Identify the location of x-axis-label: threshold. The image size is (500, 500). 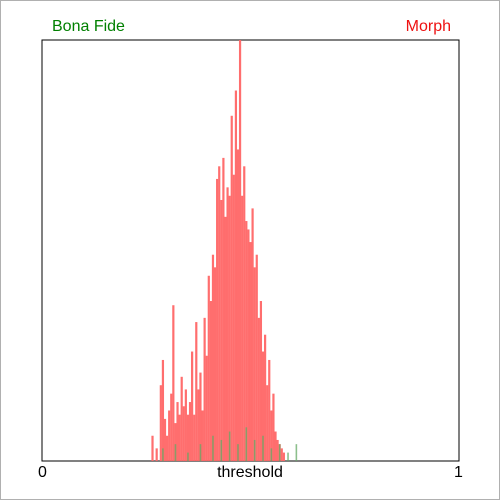
(250, 472).